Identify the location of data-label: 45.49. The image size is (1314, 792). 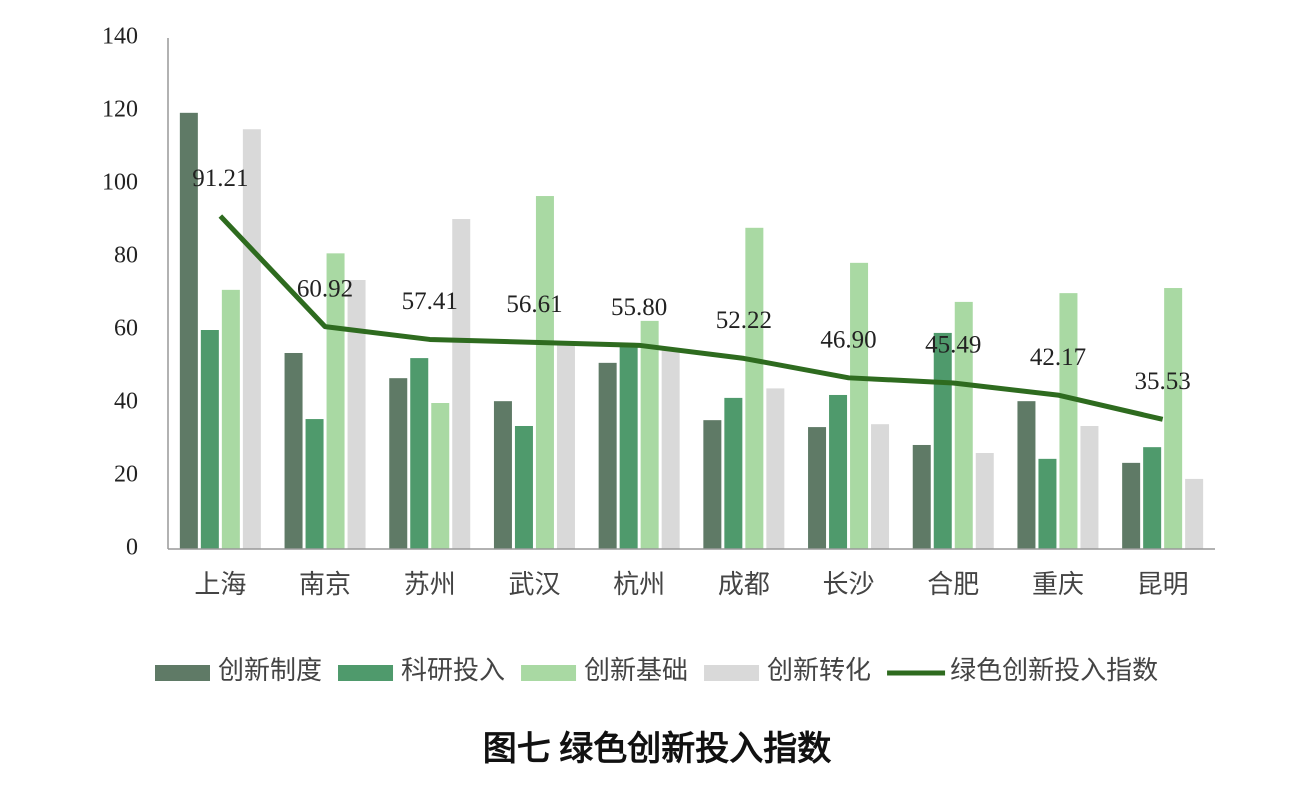
(953, 345).